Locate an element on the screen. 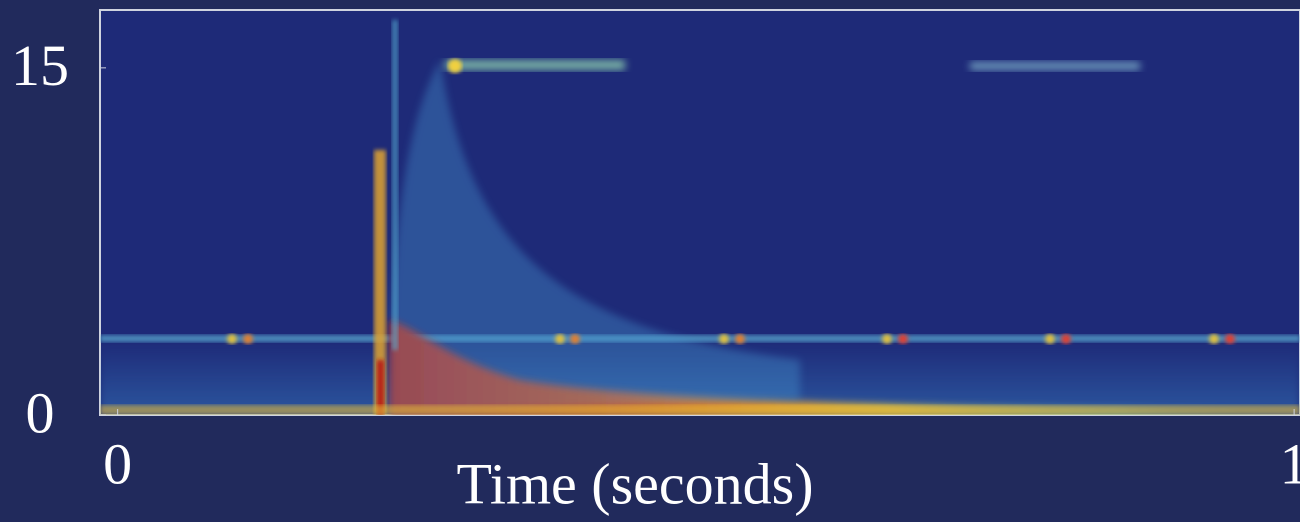 This screenshot has height=522, width=1300. tonal-markers is located at coordinates (731, 339).